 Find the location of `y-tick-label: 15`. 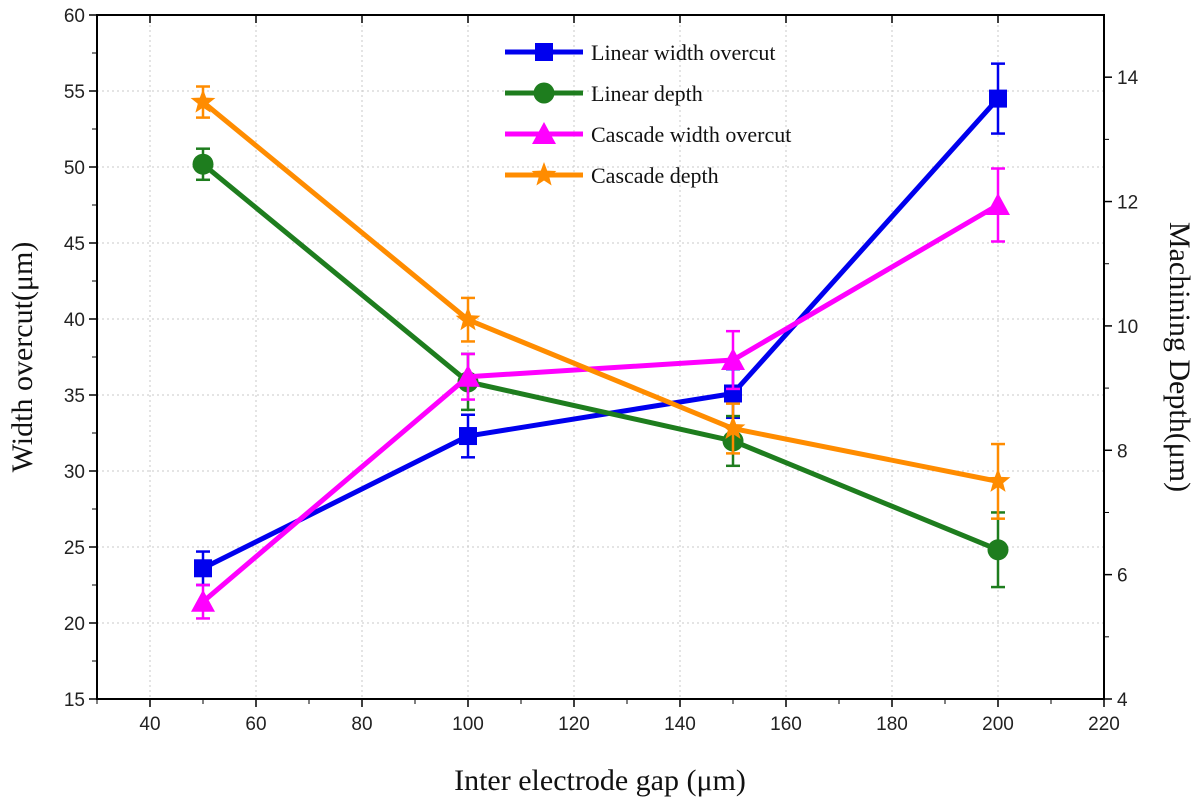

y-tick-label: 15 is located at coordinates (74, 700).